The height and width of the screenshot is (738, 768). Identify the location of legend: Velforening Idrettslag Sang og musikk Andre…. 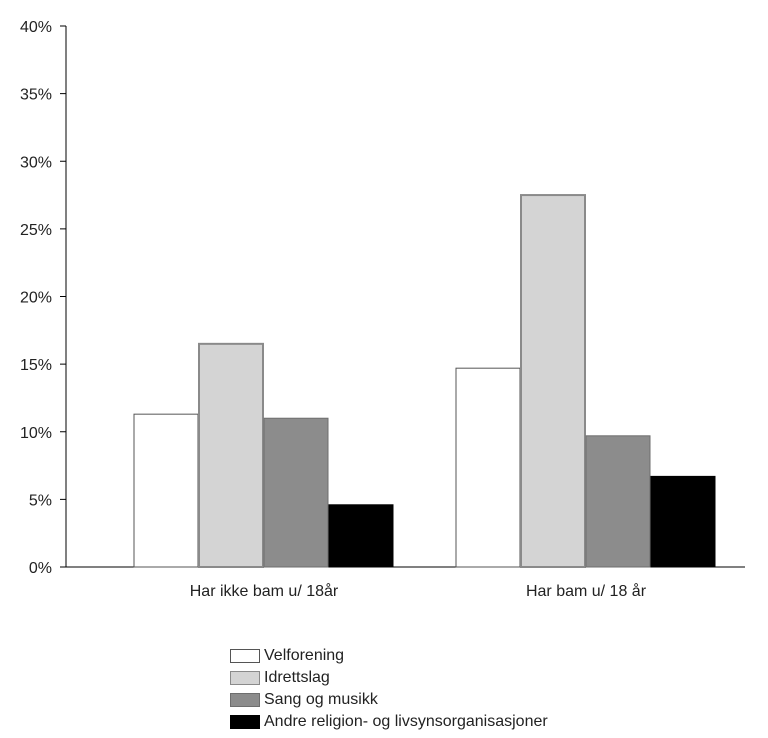
(389, 689).